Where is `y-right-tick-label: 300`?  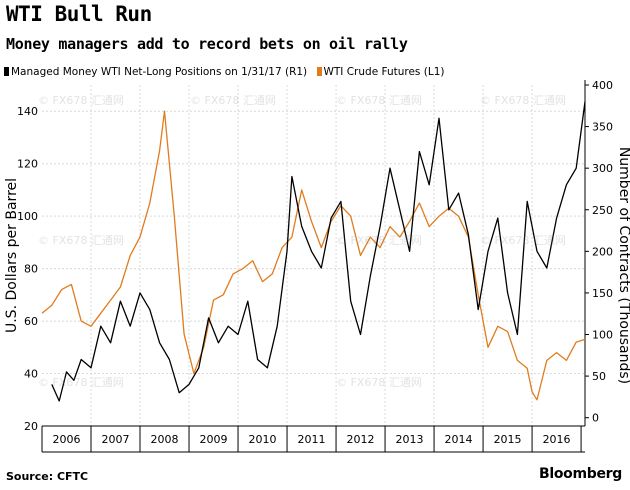 y-right-tick-label: 300 is located at coordinates (602, 168).